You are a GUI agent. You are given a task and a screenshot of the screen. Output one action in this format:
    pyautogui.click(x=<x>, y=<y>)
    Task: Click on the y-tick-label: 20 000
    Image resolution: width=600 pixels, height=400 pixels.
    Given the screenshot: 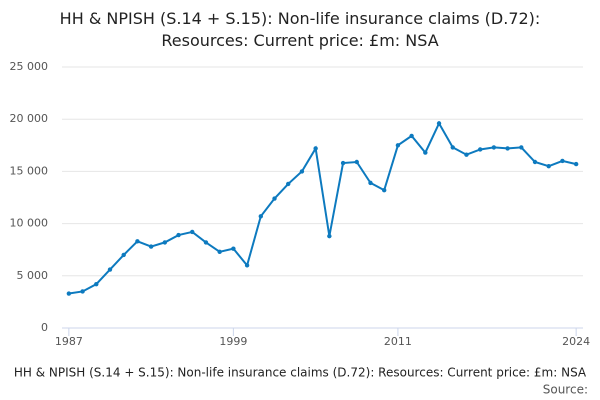 What is the action you would take?
    pyautogui.click(x=29, y=118)
    